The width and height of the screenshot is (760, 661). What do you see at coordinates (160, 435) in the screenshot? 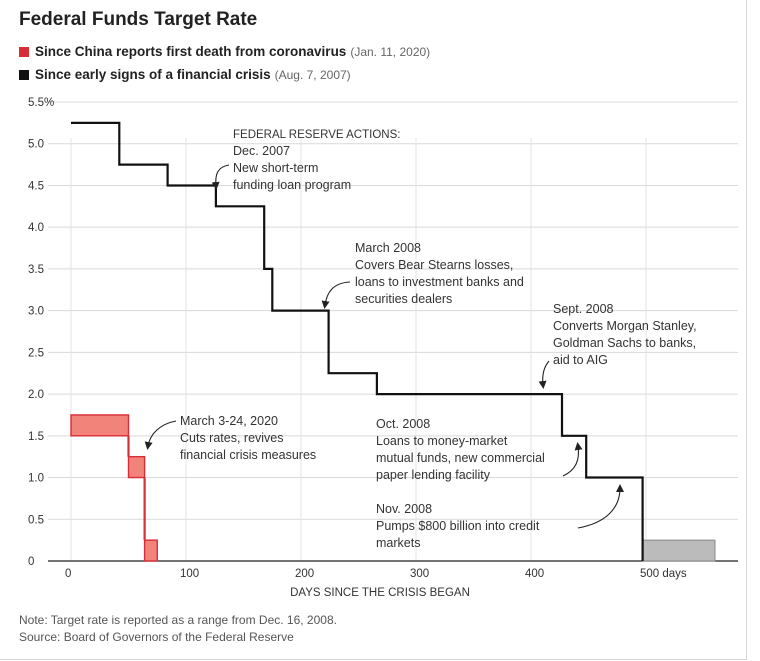
I see `annotation-arrow-mar2020` at bounding box center [160, 435].